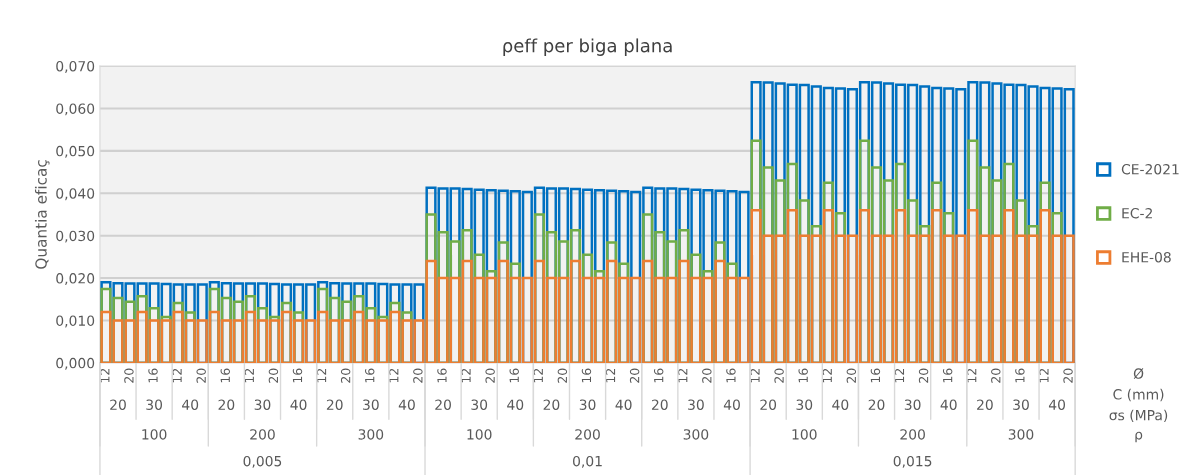 The width and height of the screenshot is (1204, 475). Describe the element at coordinates (262, 461) in the screenshot. I see `text: 0,005` at that location.